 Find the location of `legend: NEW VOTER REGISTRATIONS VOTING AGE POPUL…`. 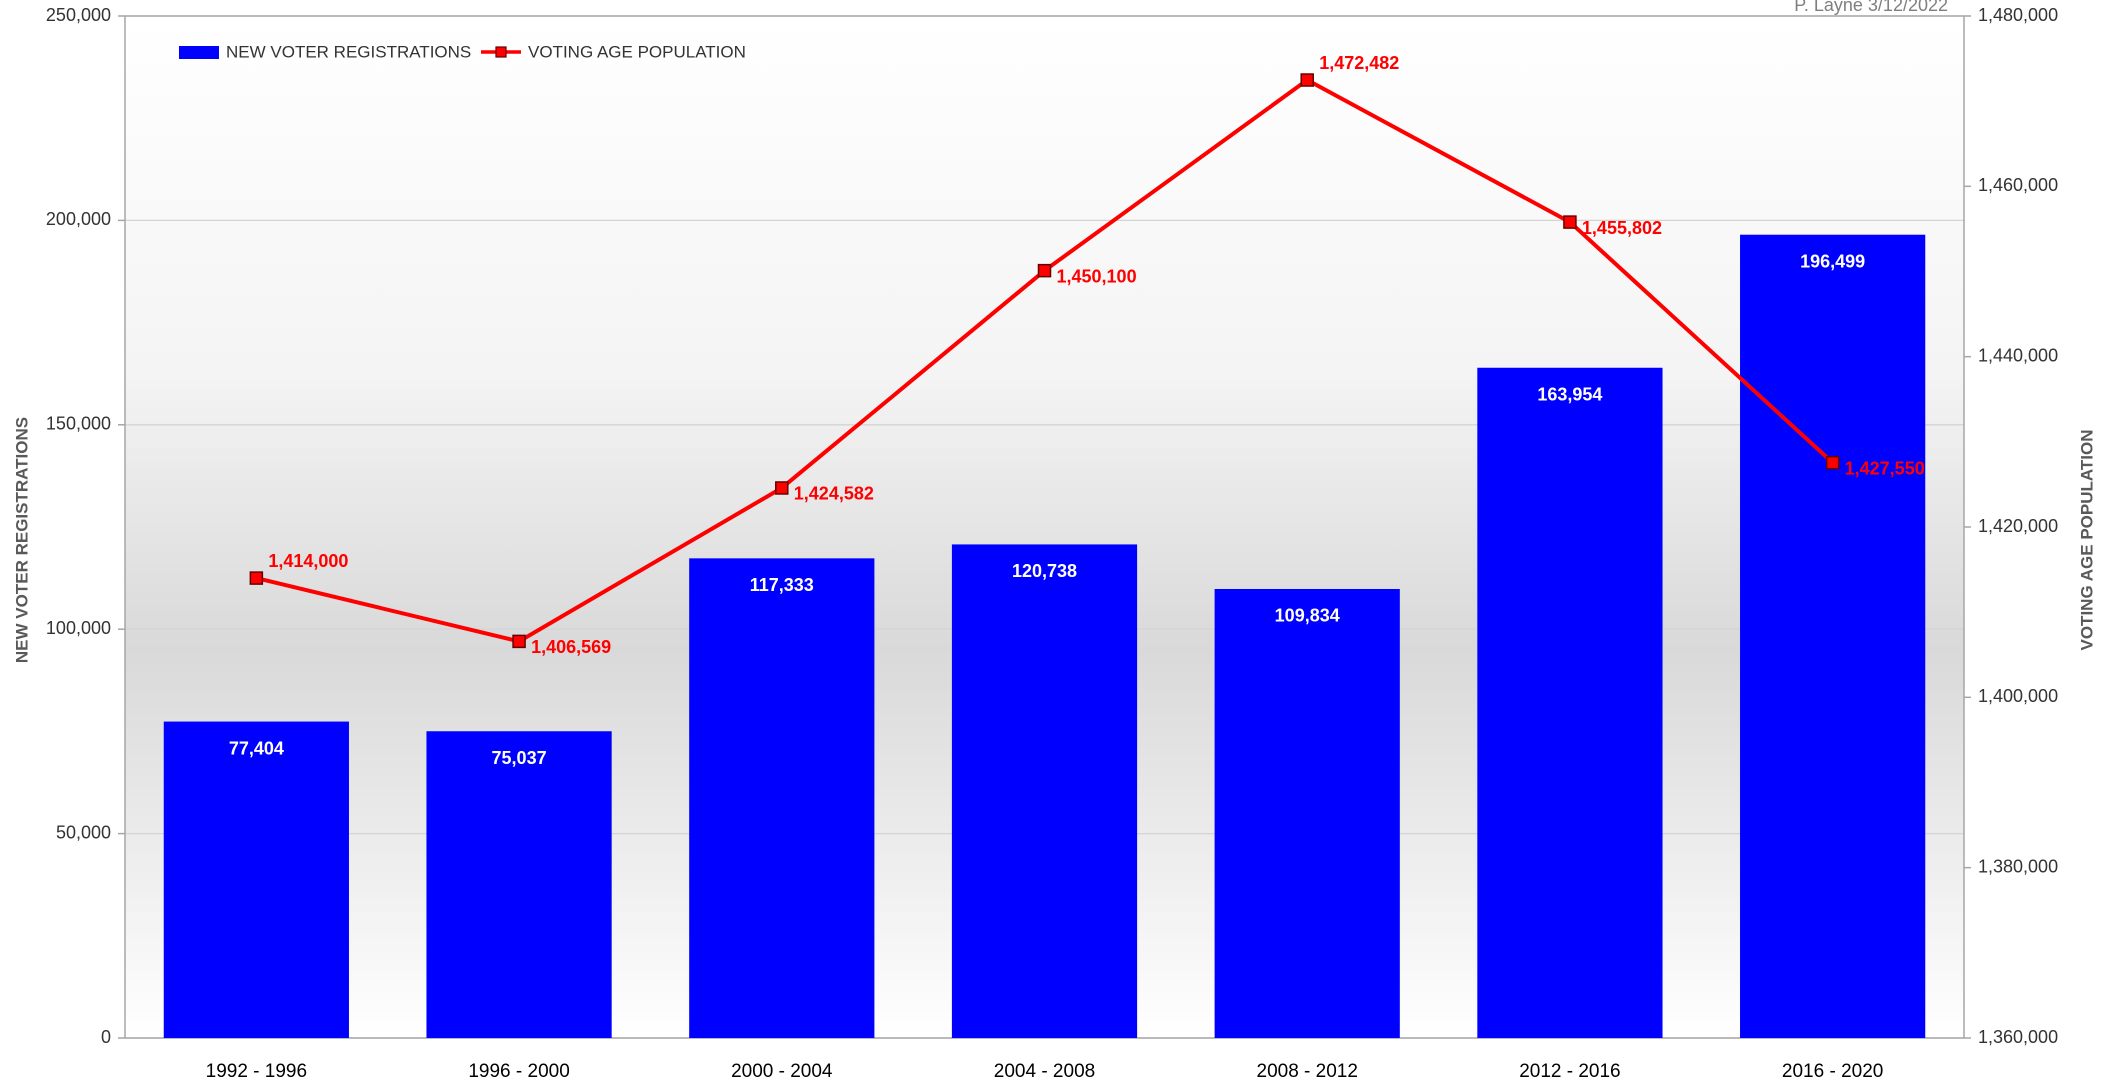

legend: NEW VOTER REGISTRATIONS VOTING AGE POPUL… is located at coordinates (462, 51).